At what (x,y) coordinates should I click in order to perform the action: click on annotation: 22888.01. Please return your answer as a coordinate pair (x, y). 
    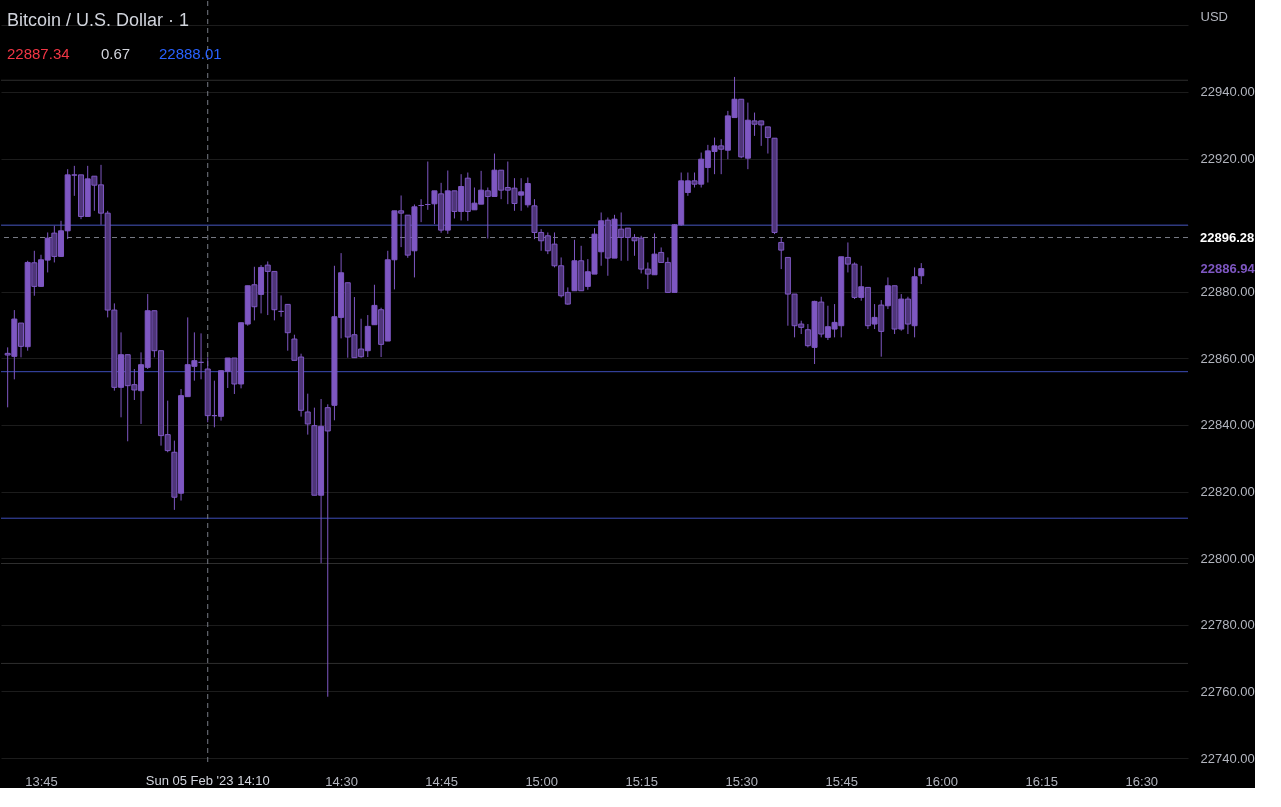
    Looking at the image, I should click on (190, 53).